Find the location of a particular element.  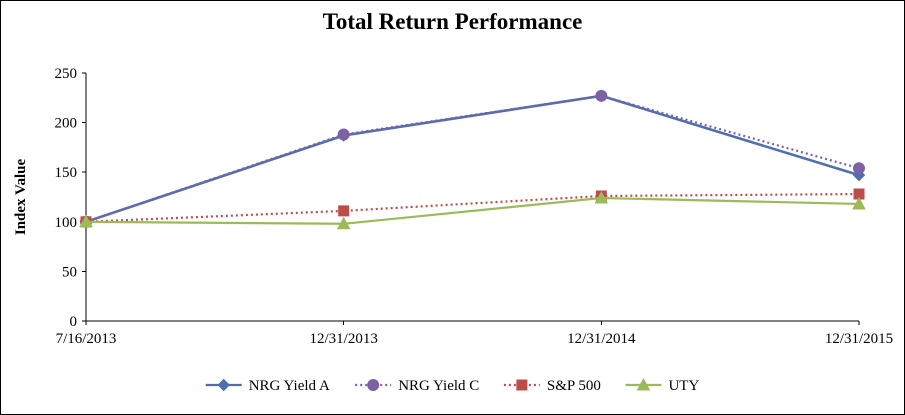

y-tick-label: 250 is located at coordinates (66, 74).